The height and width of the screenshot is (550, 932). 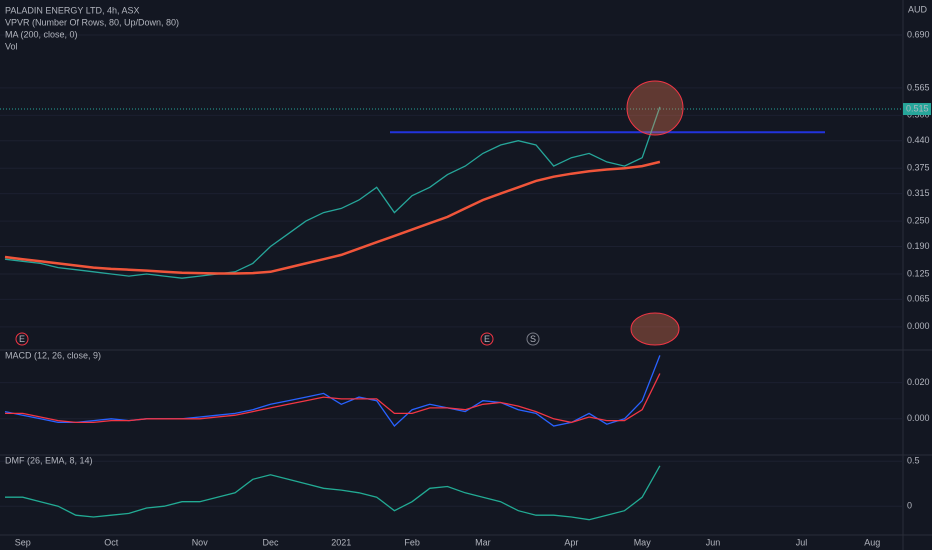 What do you see at coordinates (200, 542) in the screenshot?
I see `x-tick-label: Nov` at bounding box center [200, 542].